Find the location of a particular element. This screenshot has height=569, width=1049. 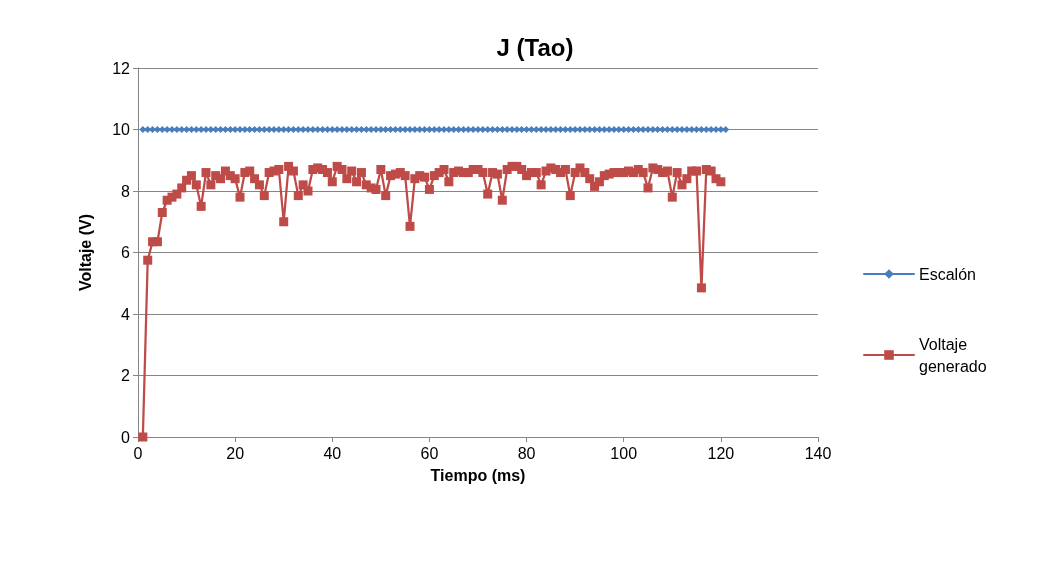

x-tick-label: 140 is located at coordinates (818, 453).